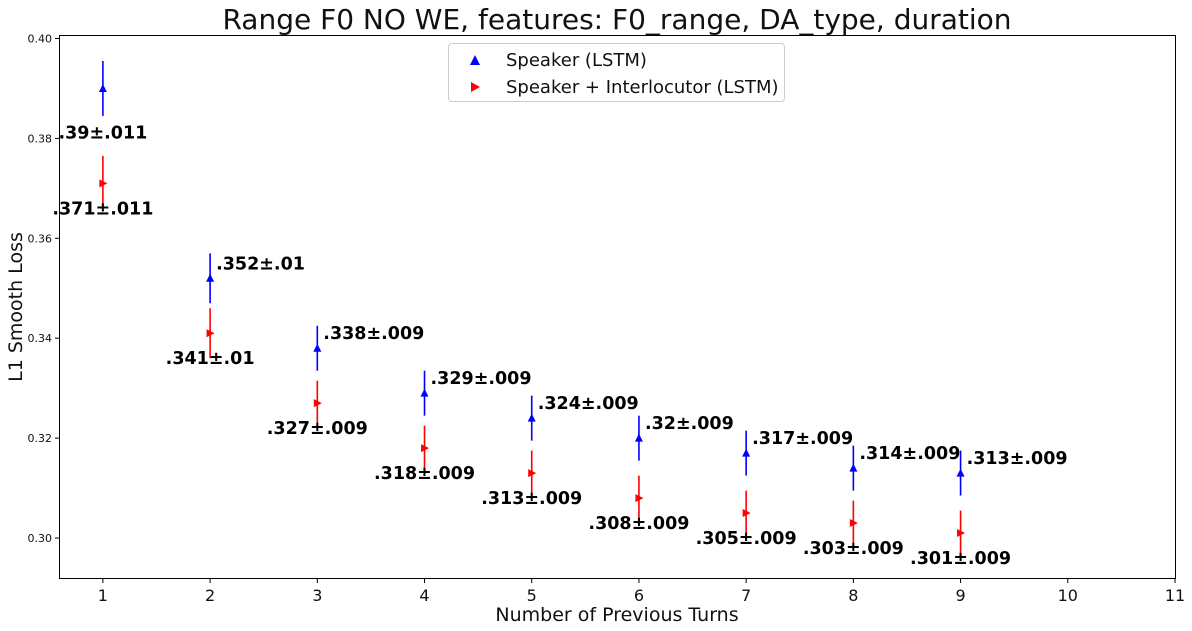  Describe the element at coordinates (853, 595) in the screenshot. I see `x-tick-label: 8` at that location.